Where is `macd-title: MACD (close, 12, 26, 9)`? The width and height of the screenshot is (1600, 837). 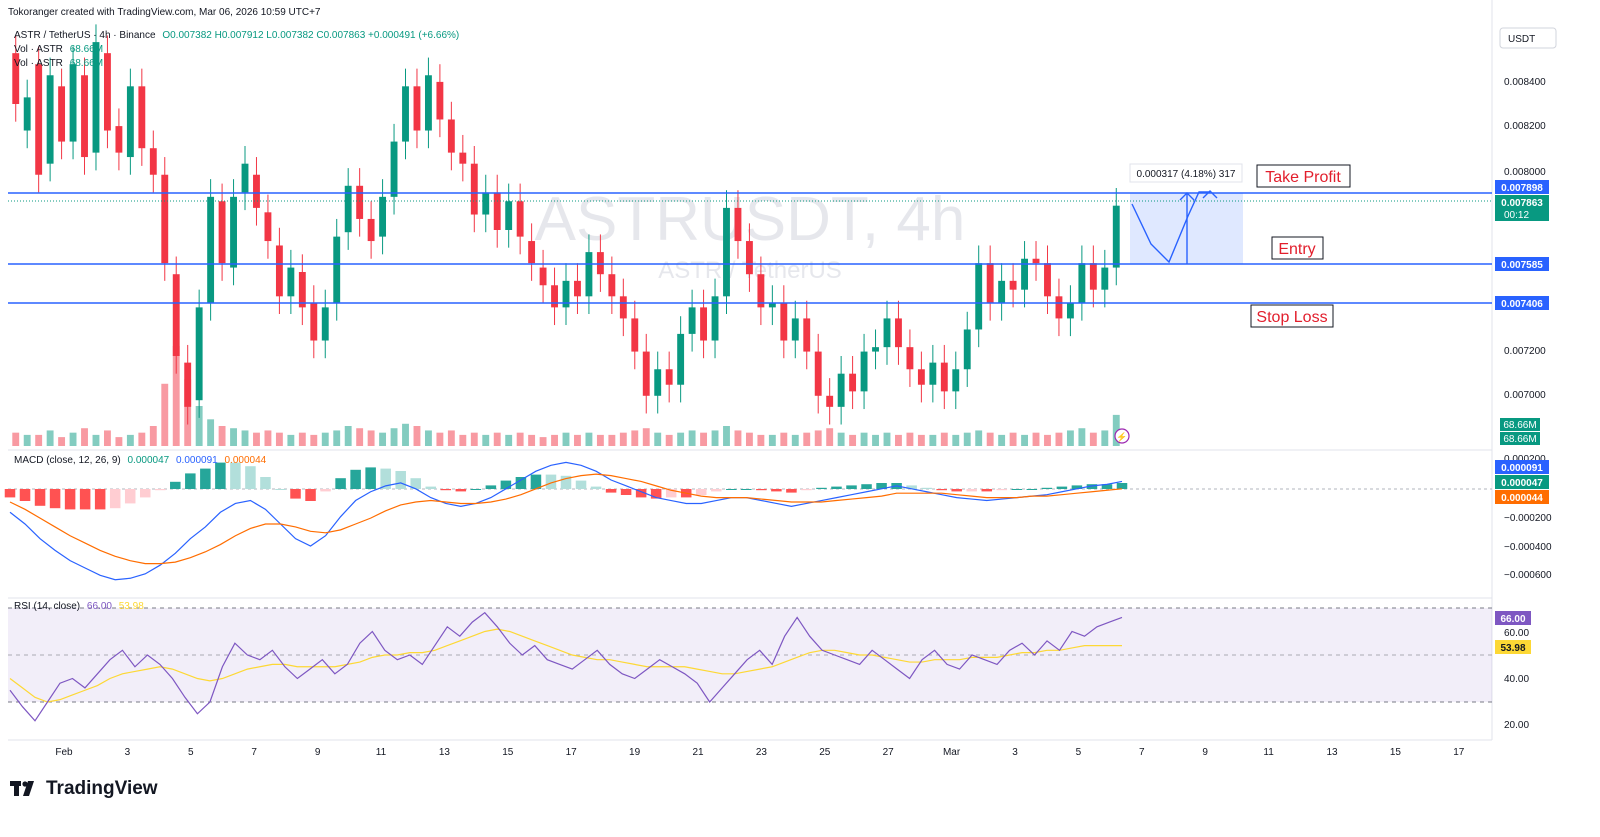 macd-title: MACD (close, 12, 26, 9) is located at coordinates (67, 460).